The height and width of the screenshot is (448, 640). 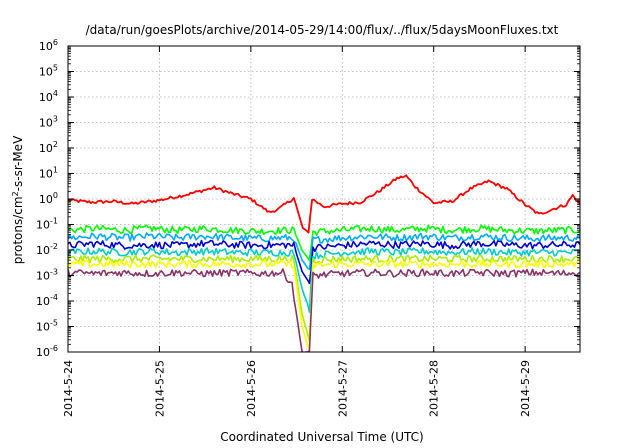 I want to click on y-tick-label: 10⁻⁵, so click(x=47, y=326).